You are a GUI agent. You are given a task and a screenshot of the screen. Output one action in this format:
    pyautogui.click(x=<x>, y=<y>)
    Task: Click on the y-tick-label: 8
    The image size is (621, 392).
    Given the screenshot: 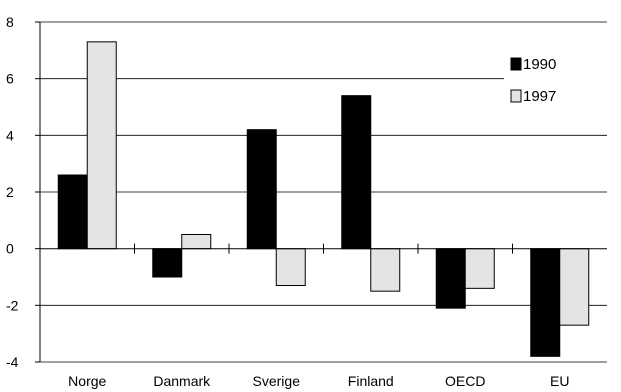 What is the action you would take?
    pyautogui.click(x=10, y=22)
    